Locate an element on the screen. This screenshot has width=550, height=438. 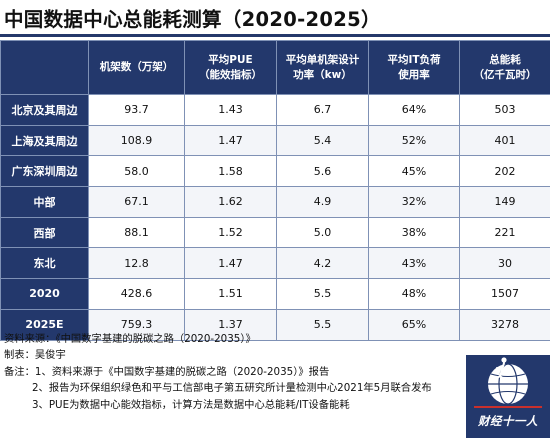
cell-it-load: 32% is located at coordinates (414, 202).